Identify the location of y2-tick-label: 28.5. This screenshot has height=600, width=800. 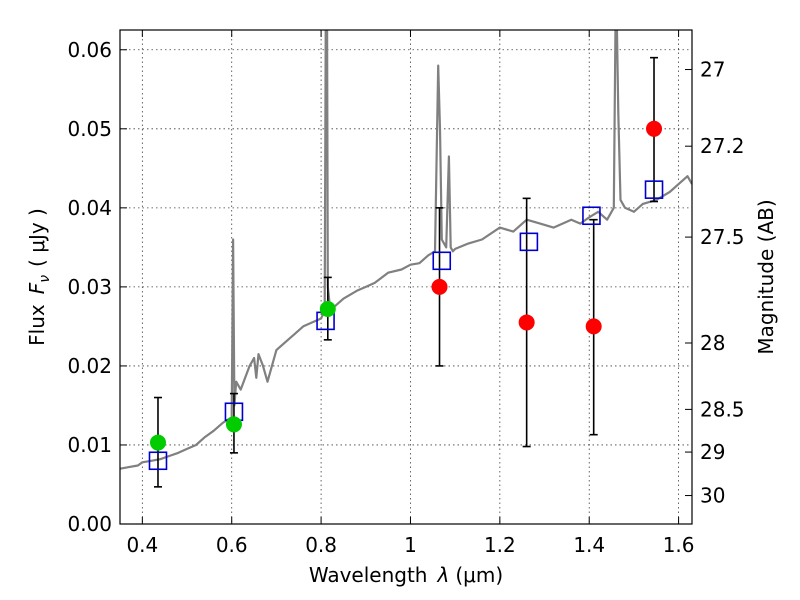
(722, 409).